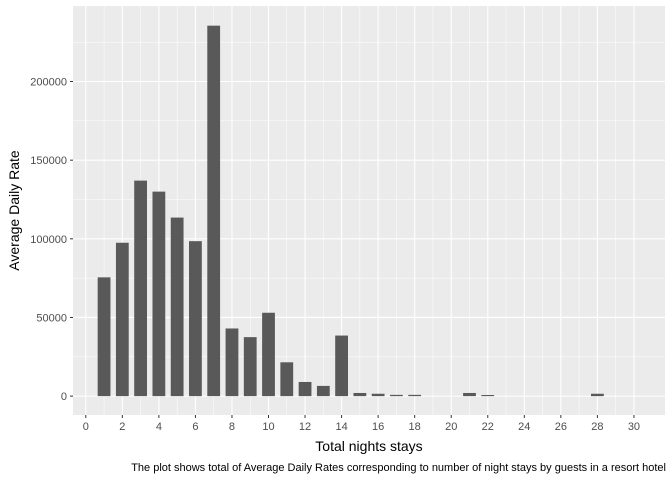 Image resolution: width=672 pixels, height=480 pixels. Describe the element at coordinates (268, 427) in the screenshot. I see `x-tick-label: 10` at that location.